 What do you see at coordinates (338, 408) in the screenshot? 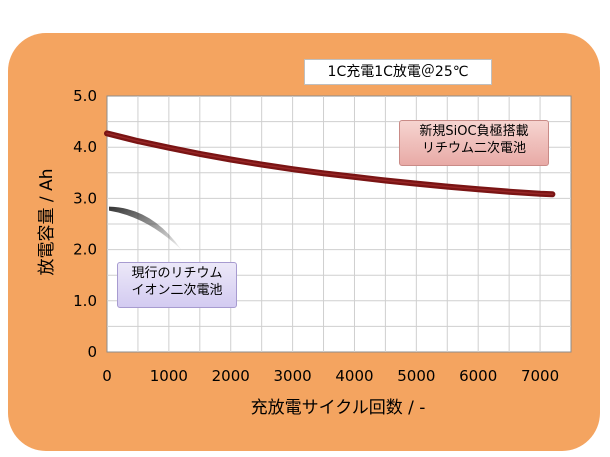
I see `x-axis-label: 充放電サイクル回数 / -` at bounding box center [338, 408].